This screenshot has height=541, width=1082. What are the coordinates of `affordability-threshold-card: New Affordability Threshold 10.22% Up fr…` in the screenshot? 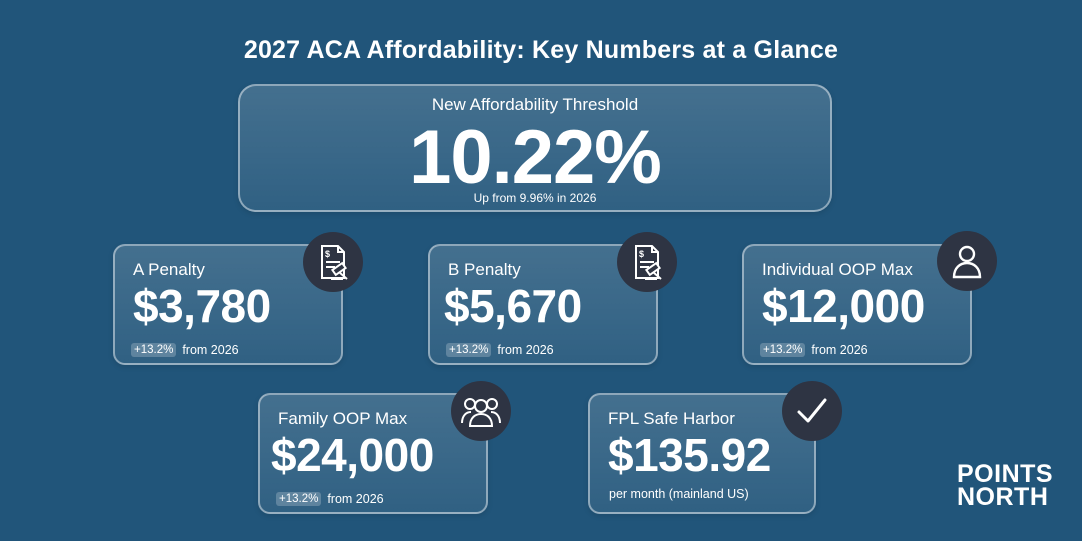 It's located at (535, 148).